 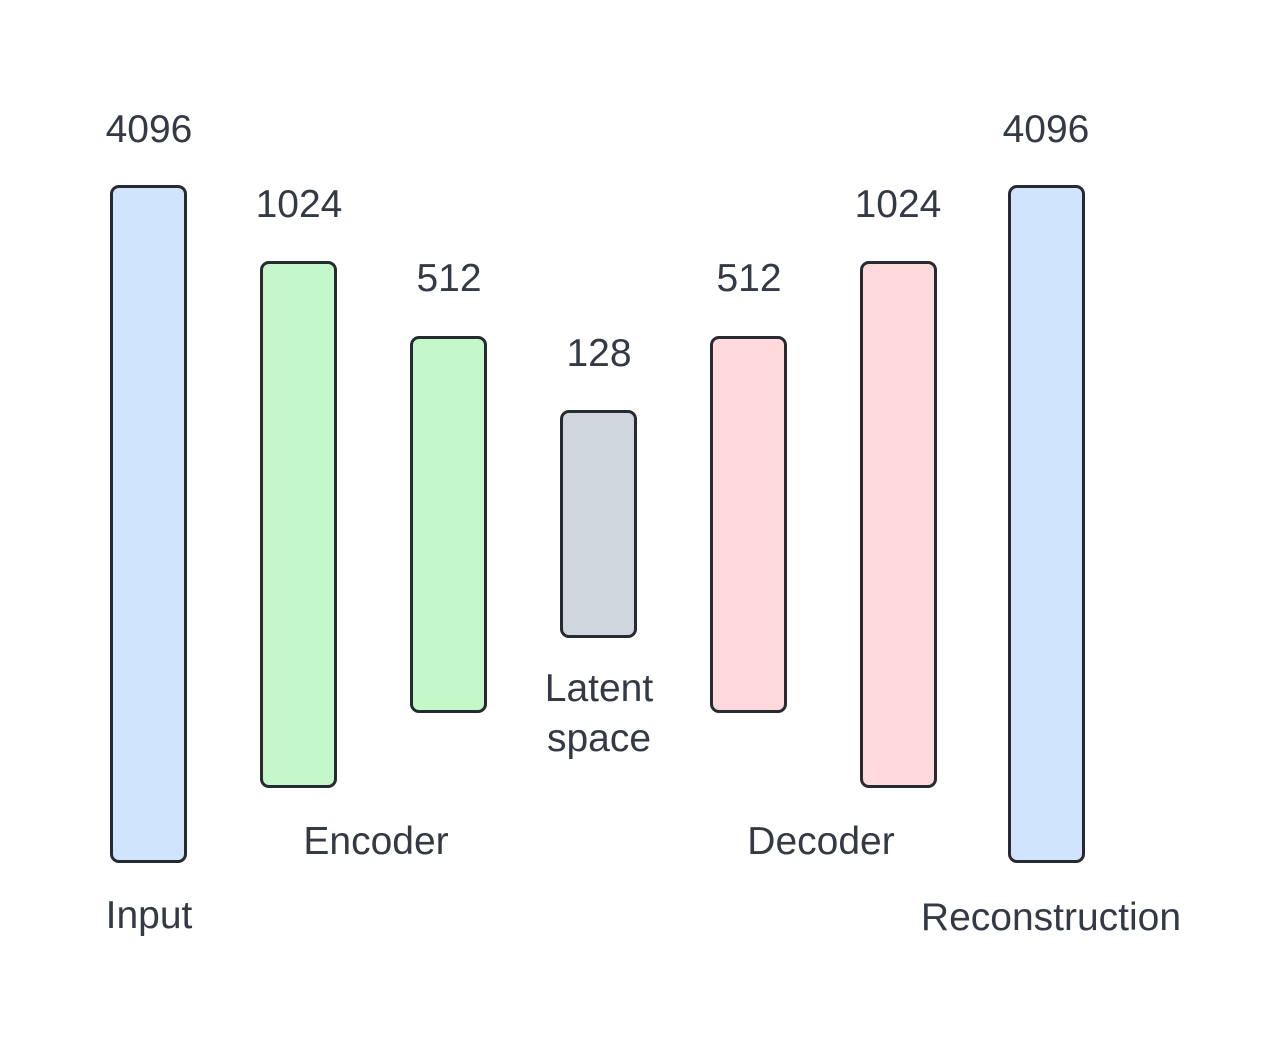 I want to click on encoder-caption: Encoder, so click(x=376, y=841).